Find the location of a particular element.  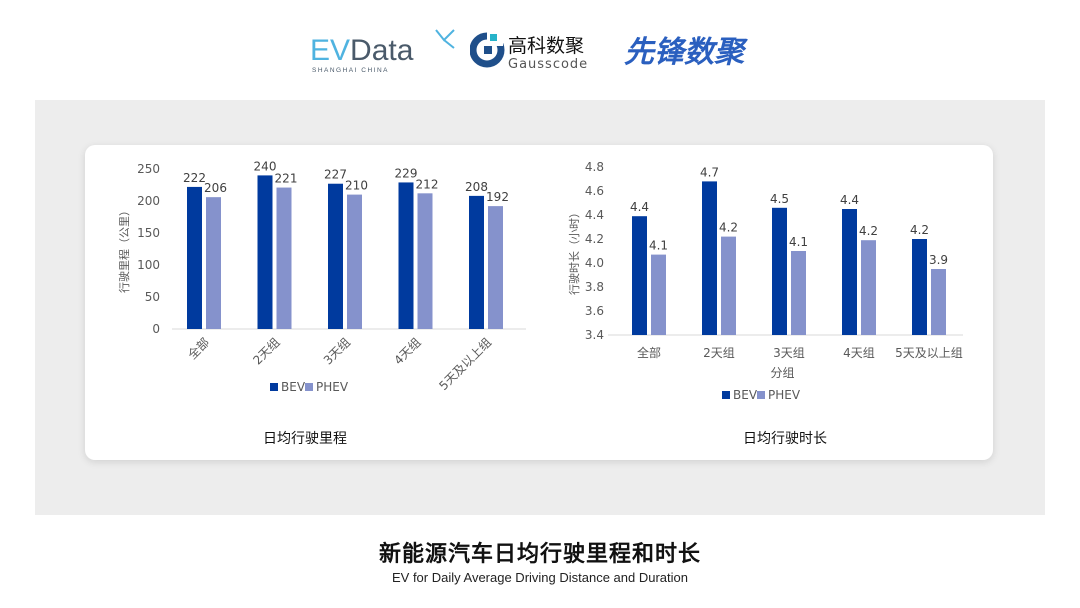

data-label-phev: 221 is located at coordinates (286, 179).